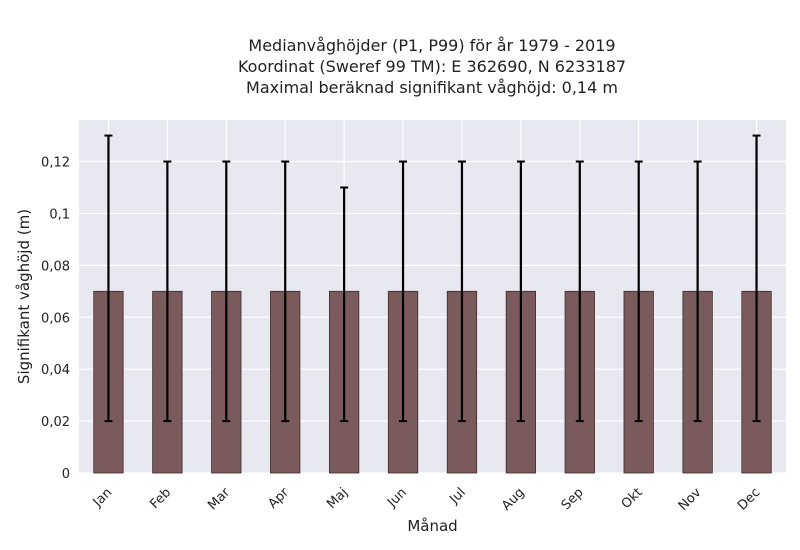 The height and width of the screenshot is (550, 800). What do you see at coordinates (226, 291) in the screenshot?
I see `error-bar-mar` at bounding box center [226, 291].